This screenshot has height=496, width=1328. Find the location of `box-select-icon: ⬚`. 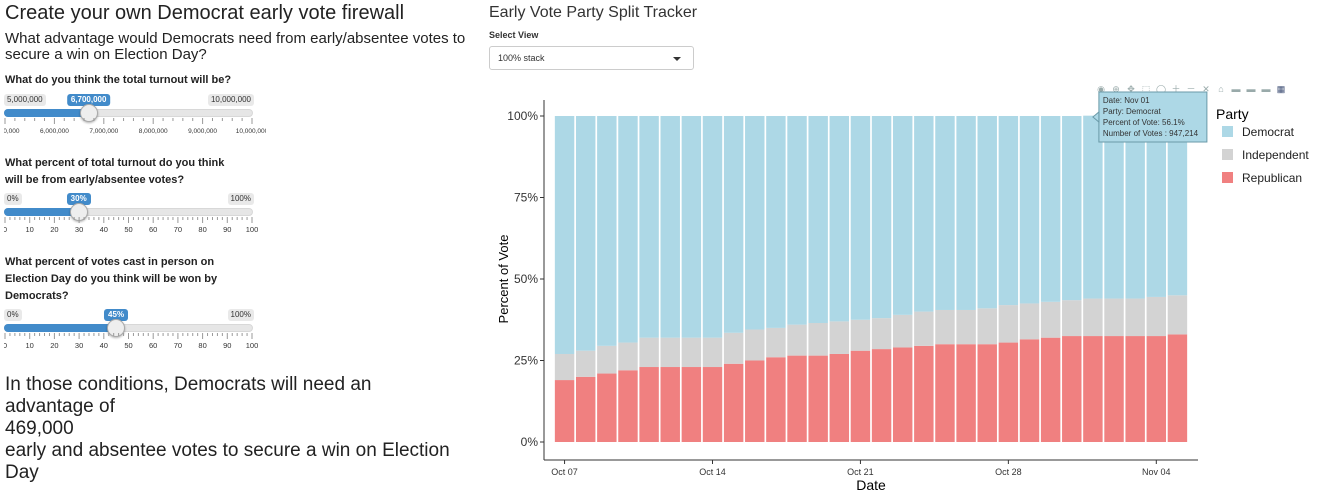

box-select-icon: ⬚ is located at coordinates (1146, 89).